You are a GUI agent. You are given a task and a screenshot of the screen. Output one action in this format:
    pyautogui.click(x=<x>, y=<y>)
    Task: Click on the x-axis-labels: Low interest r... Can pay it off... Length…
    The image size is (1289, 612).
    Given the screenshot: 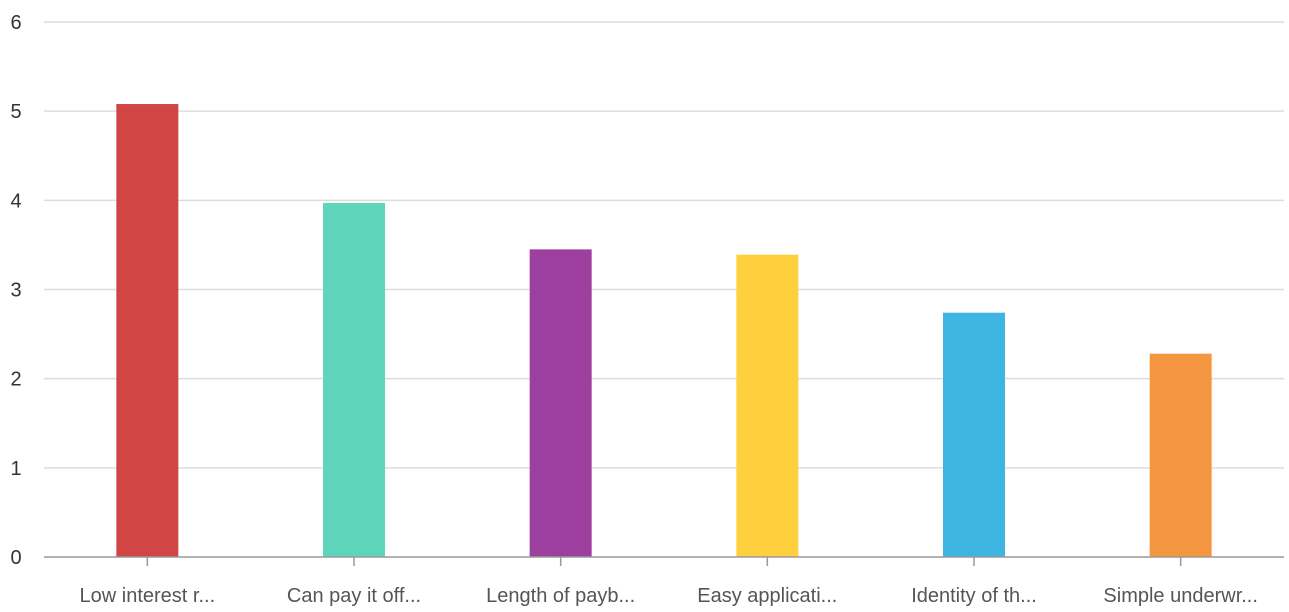 What is the action you would take?
    pyautogui.click(x=669, y=596)
    